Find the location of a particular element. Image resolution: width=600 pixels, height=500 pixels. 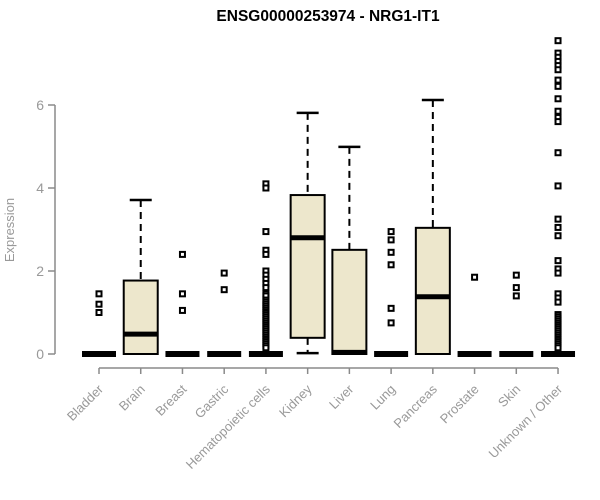

box-breast is located at coordinates (182, 303).